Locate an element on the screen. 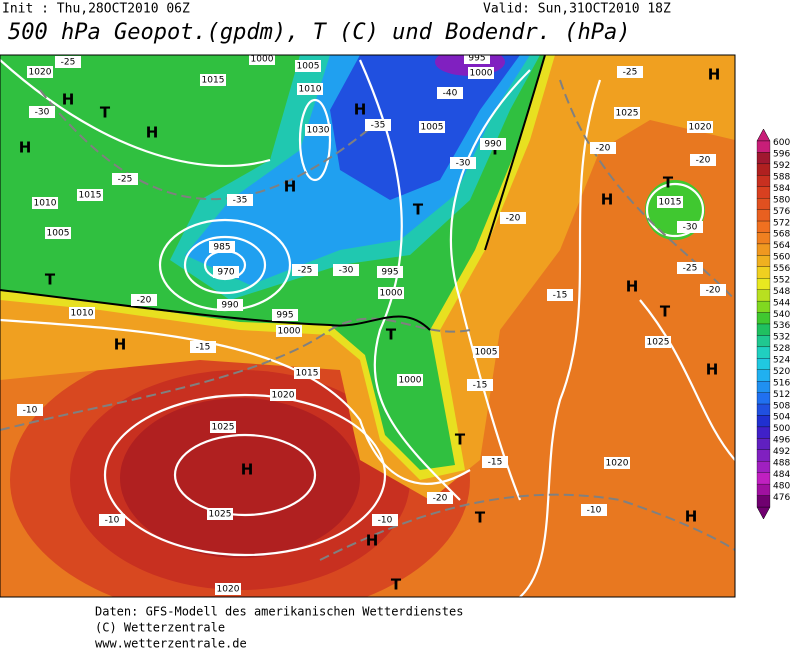 Image resolution: width=790 pixels, height=648 pixels. colorbar-label: 476 is located at coordinates (781, 498).